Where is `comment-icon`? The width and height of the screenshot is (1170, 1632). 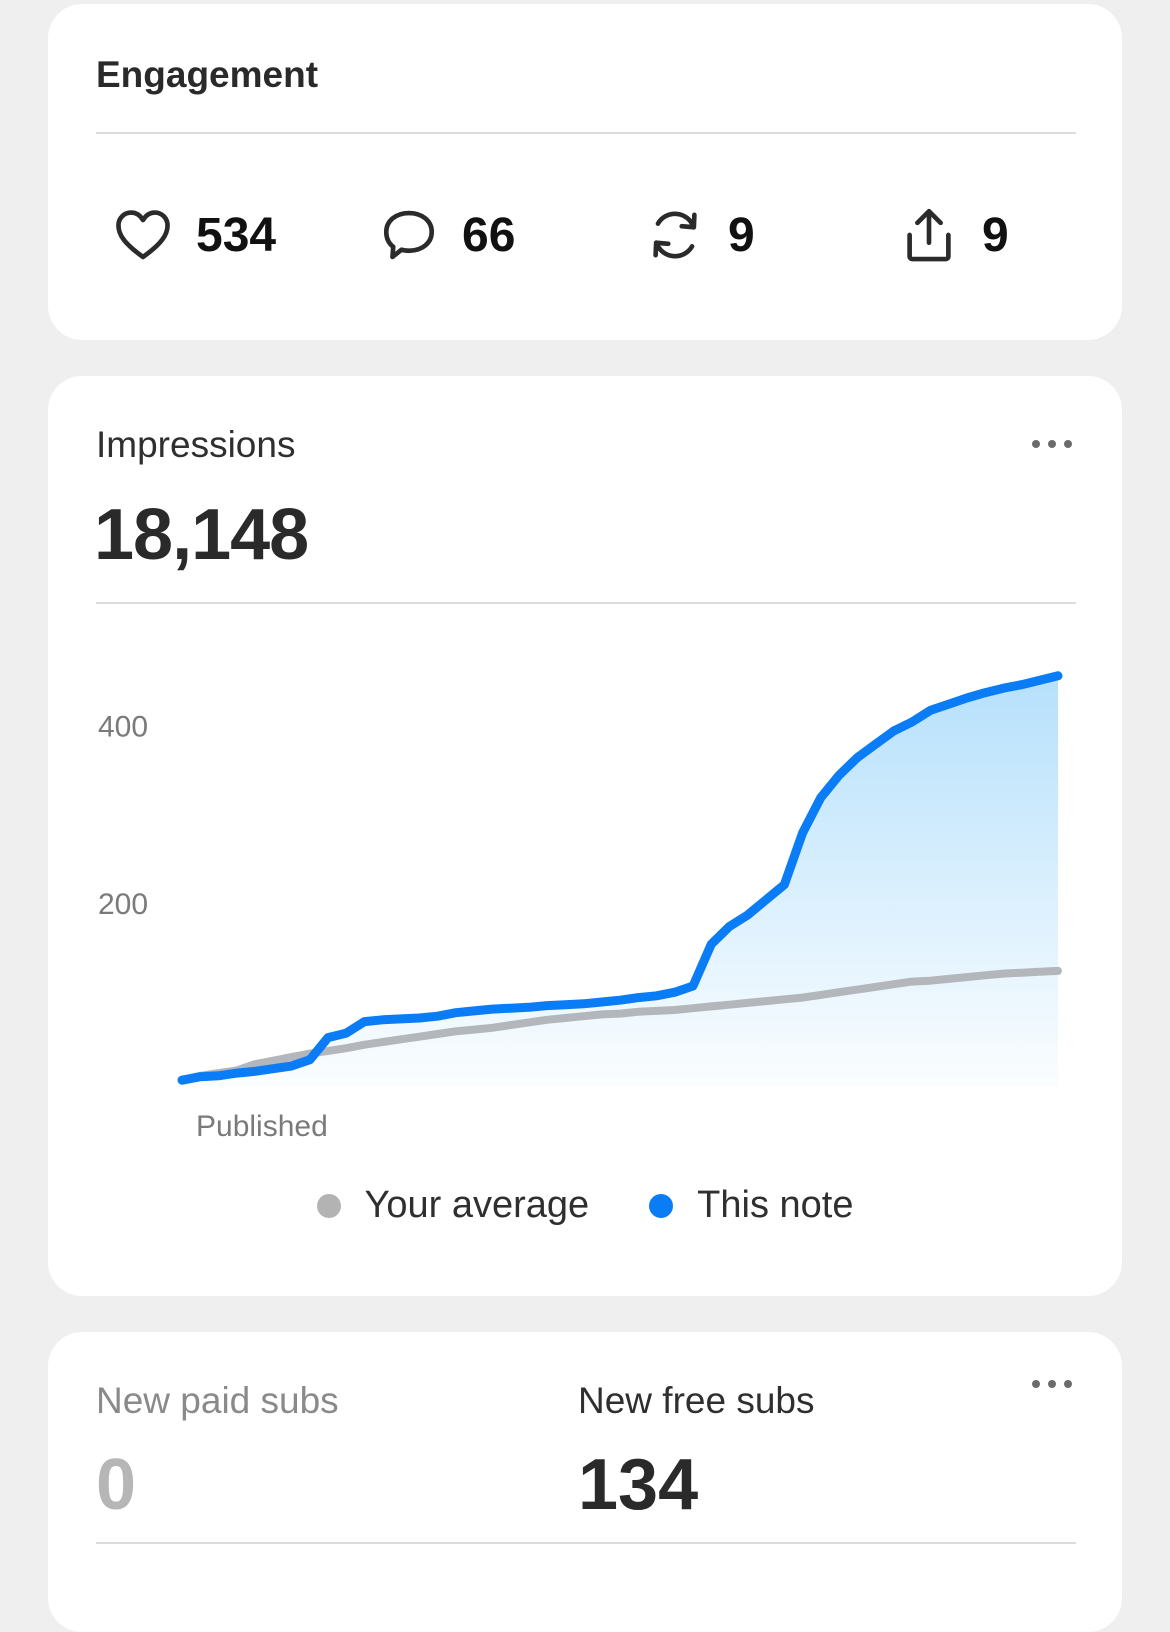
comment-icon is located at coordinates (409, 235).